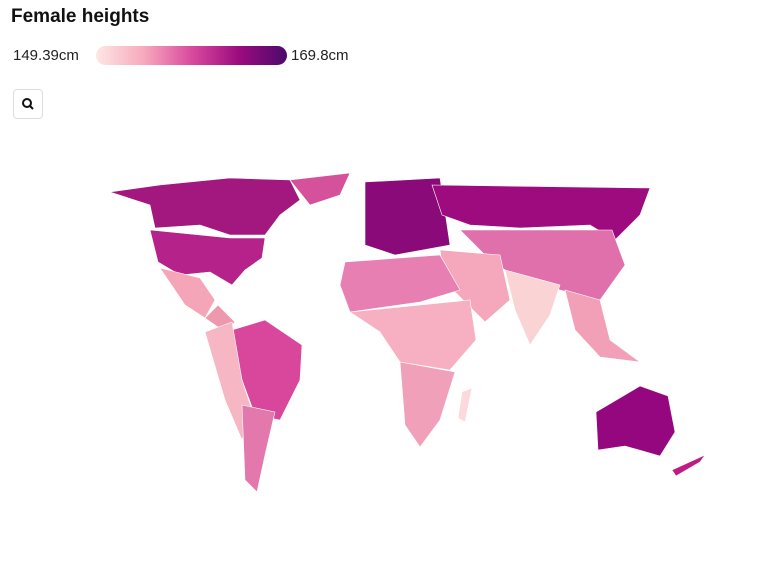 This screenshot has width=760, height=583. What do you see at coordinates (191, 55) in the screenshot?
I see `legend-gradient` at bounding box center [191, 55].